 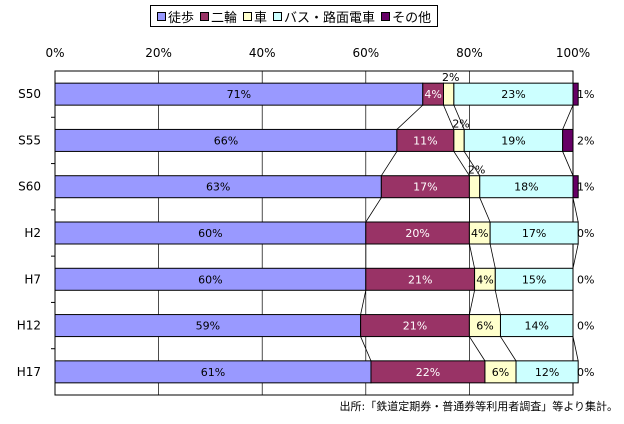 What do you see at coordinates (161, 16) in the screenshot?
I see `legend-swatch-walk` at bounding box center [161, 16].